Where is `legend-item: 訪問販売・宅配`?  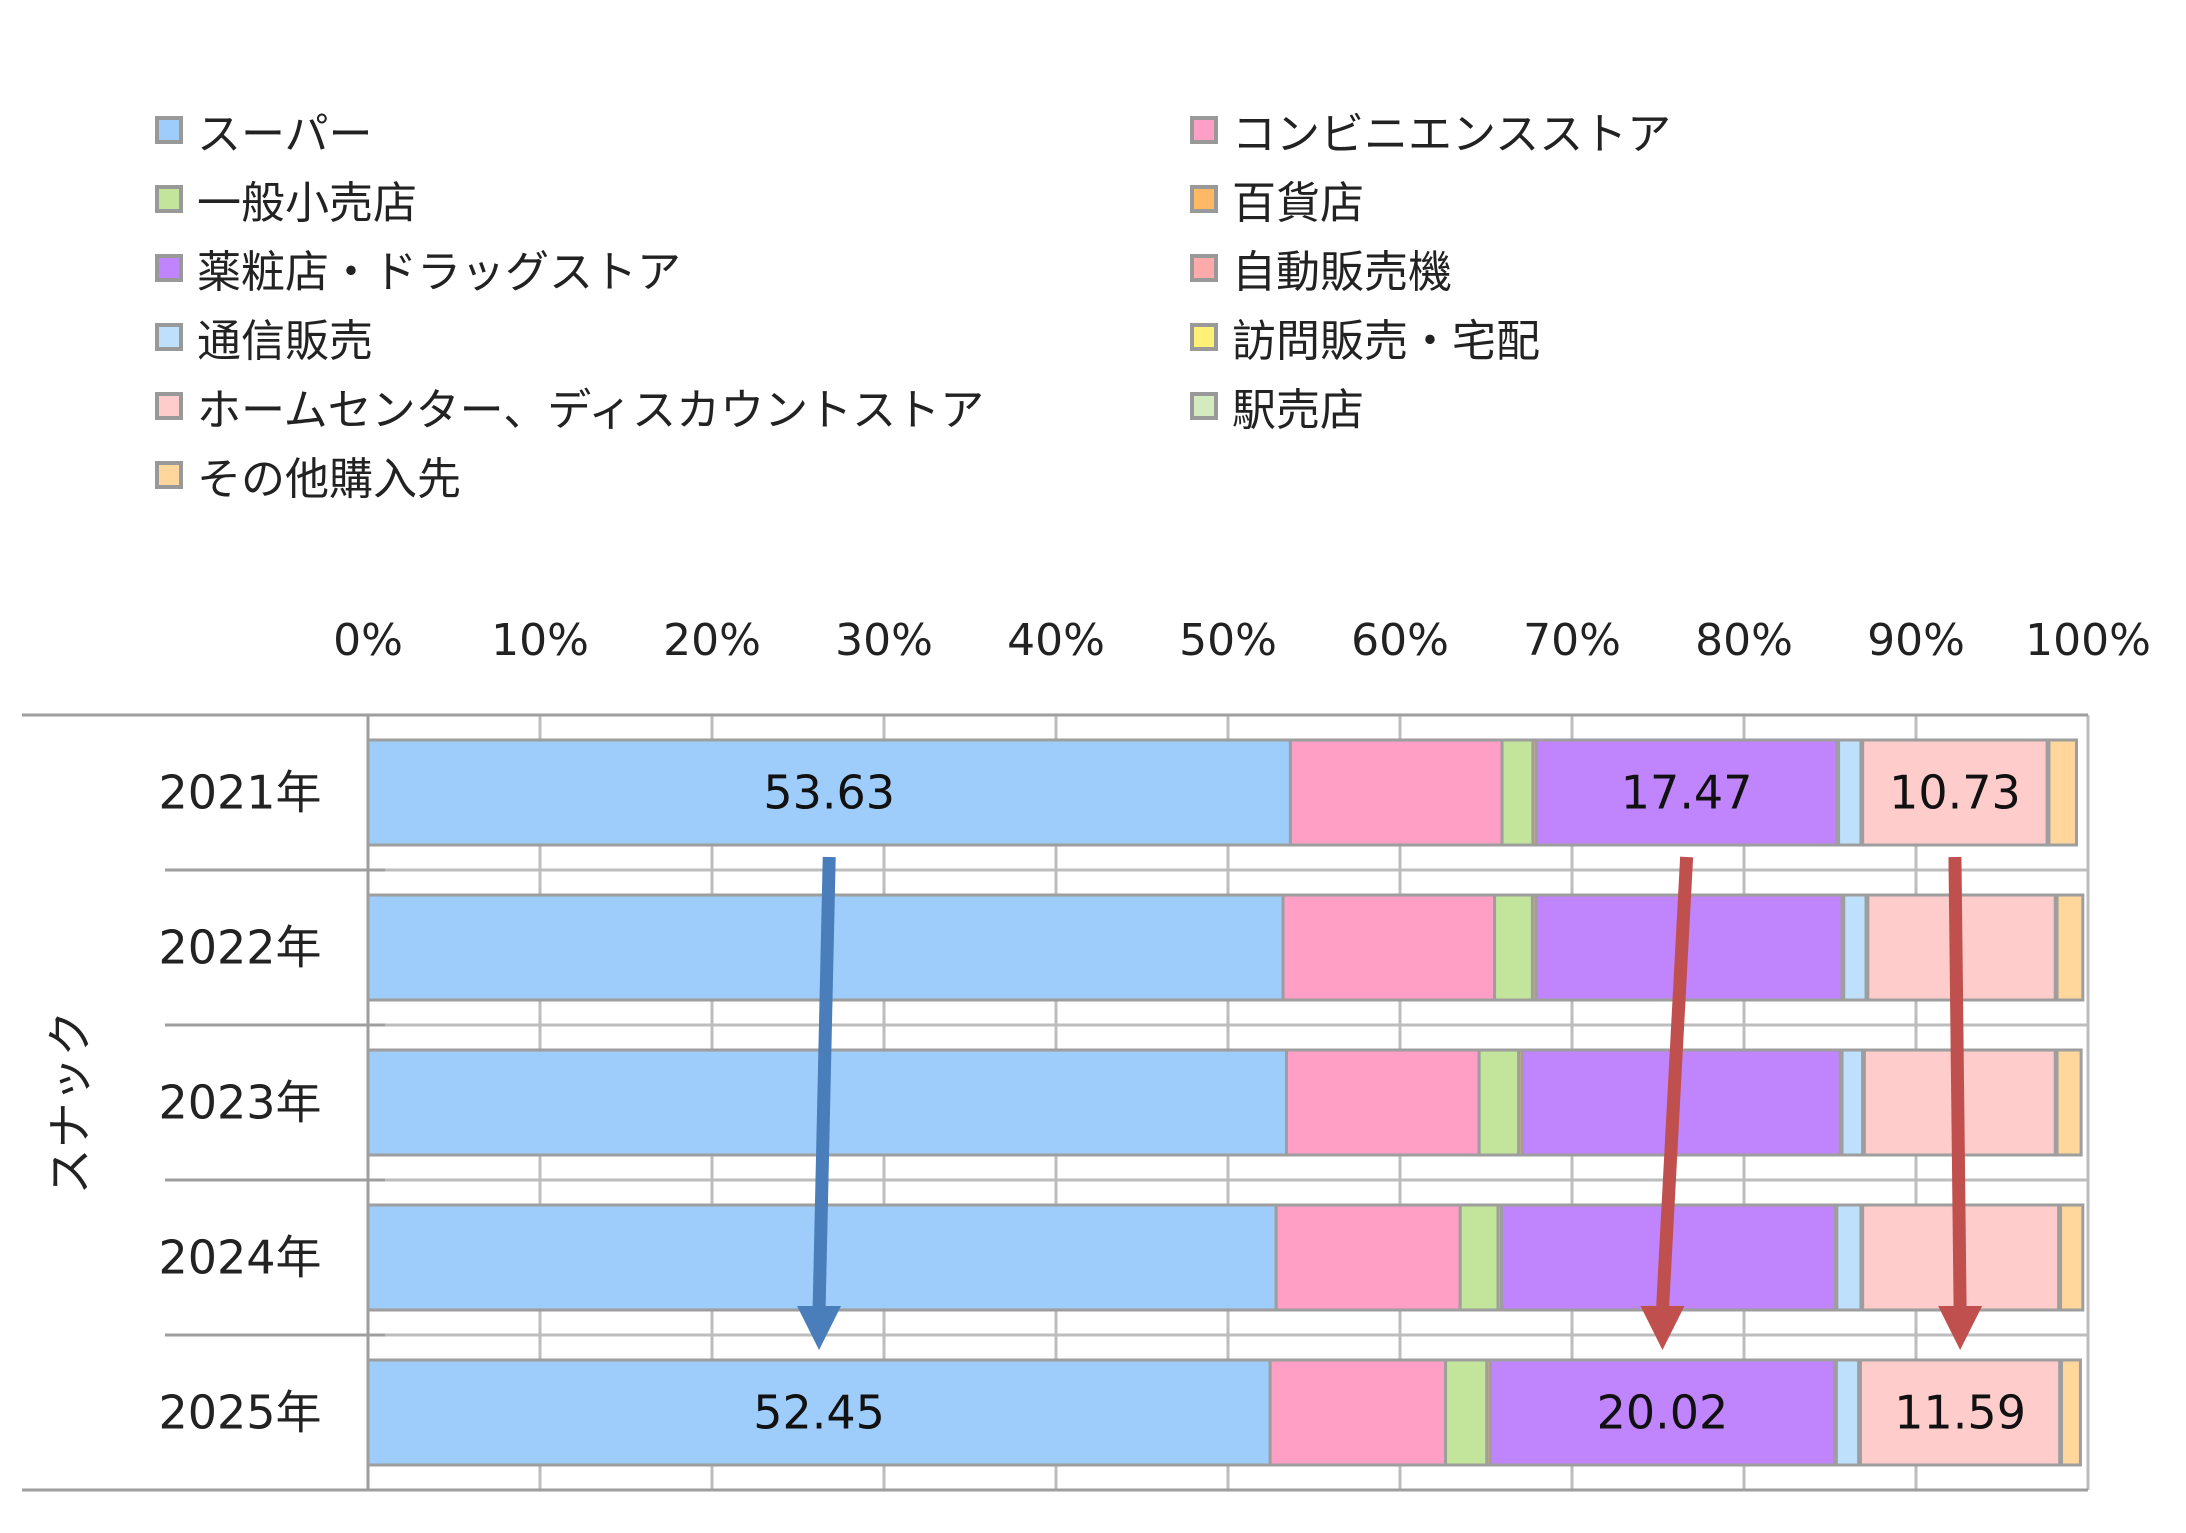
legend-item: 訪問販売・宅配 is located at coordinates (1365, 337).